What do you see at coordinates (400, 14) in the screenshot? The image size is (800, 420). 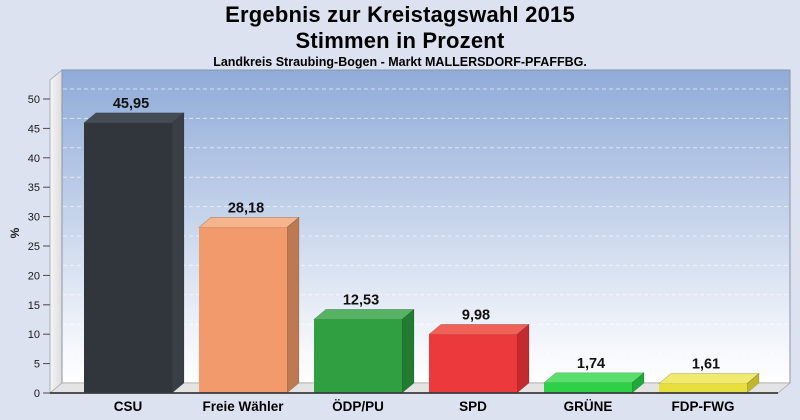 I see `chart-title-line1: Ergebnis zur Kreistagswahl 2015` at bounding box center [400, 14].